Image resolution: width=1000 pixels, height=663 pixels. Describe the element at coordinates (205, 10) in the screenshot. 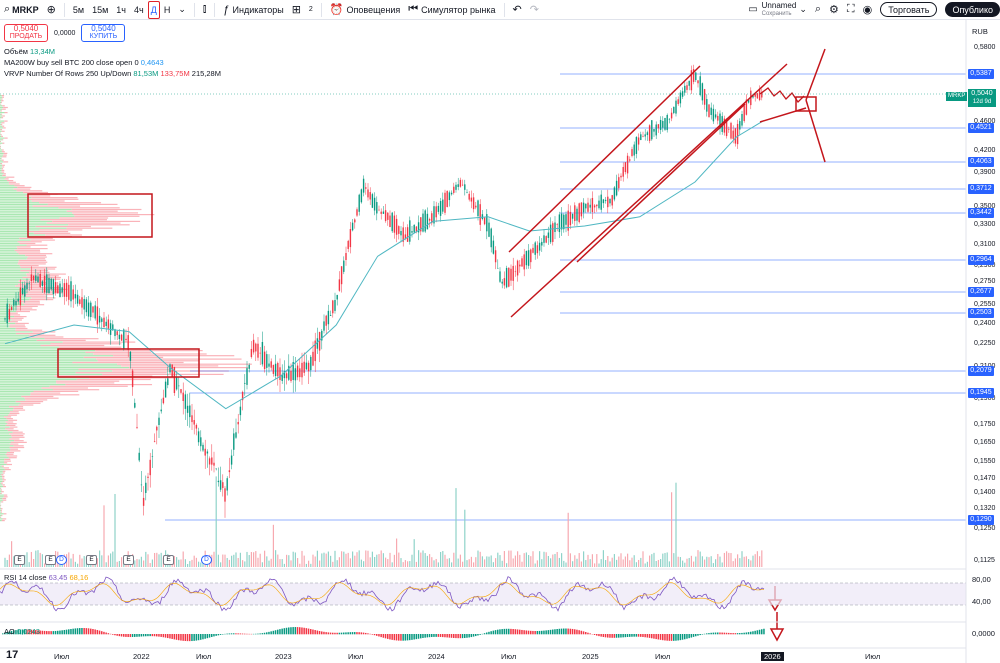

I see `chart-type-button: ⫾` at that location.